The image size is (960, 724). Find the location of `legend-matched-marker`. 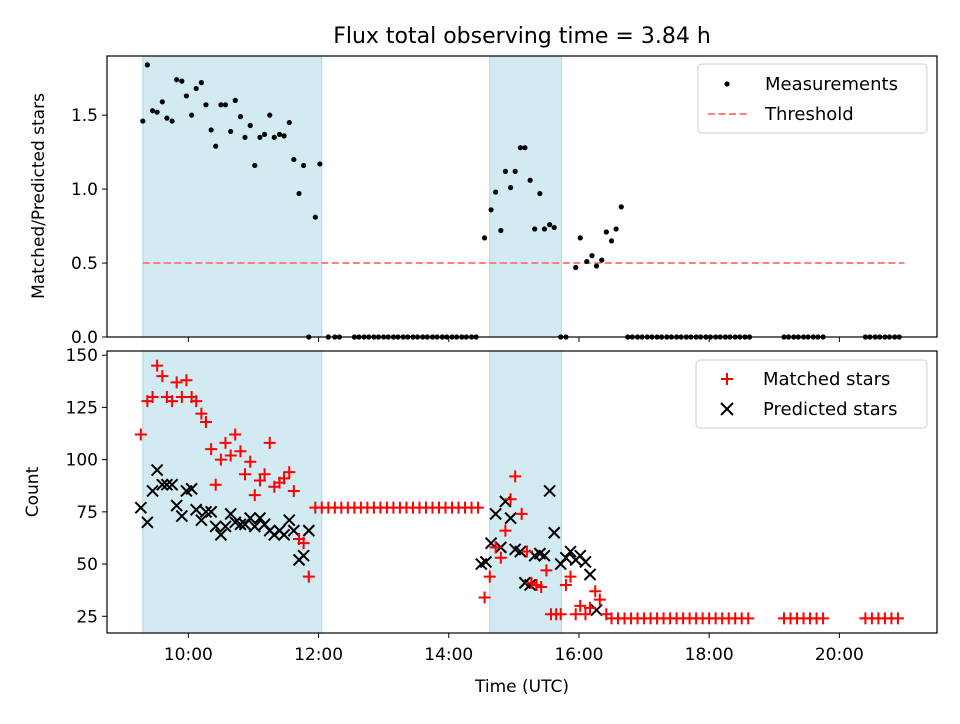

legend-matched-marker is located at coordinates (727, 379).